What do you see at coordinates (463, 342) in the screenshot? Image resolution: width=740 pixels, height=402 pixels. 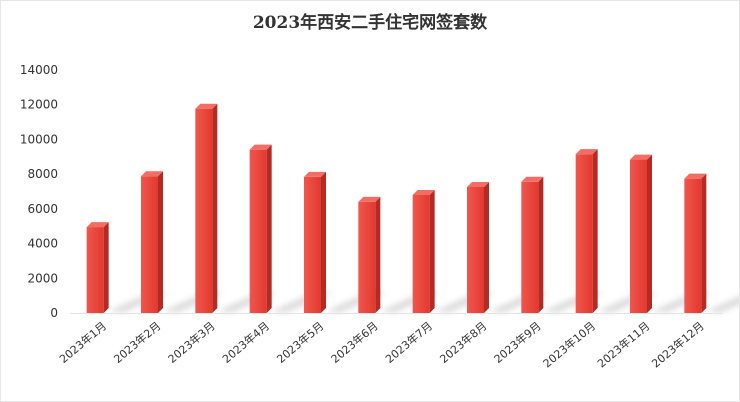 I see `x-tick-label: 2023年8月` at bounding box center [463, 342].